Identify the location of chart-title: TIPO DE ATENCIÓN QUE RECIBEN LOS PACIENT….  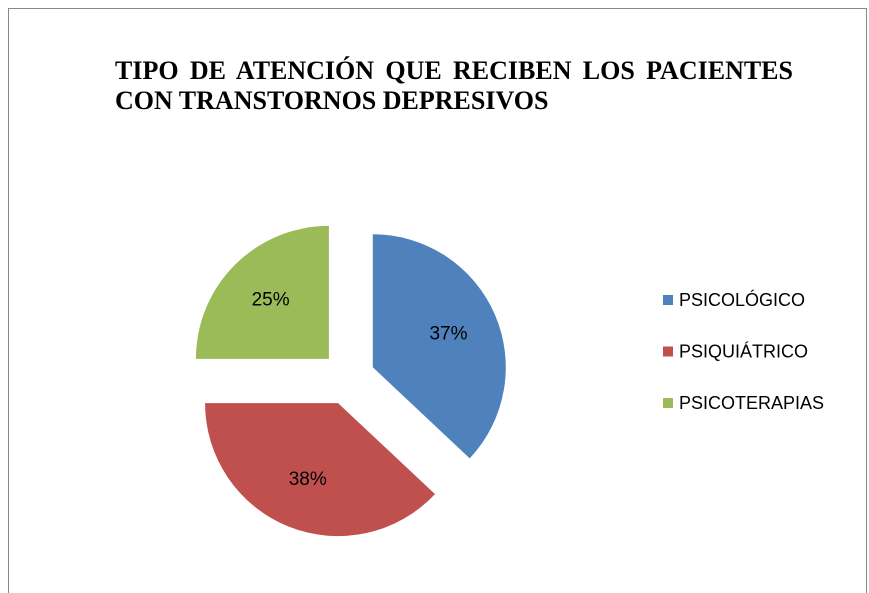
(454, 85).